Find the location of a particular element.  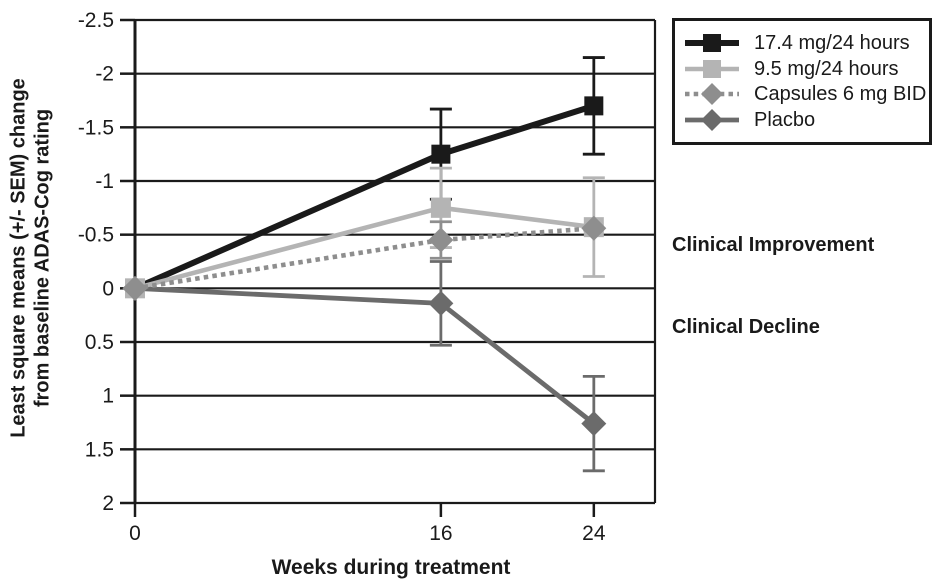

x-tick-label: 0 is located at coordinates (135, 533).